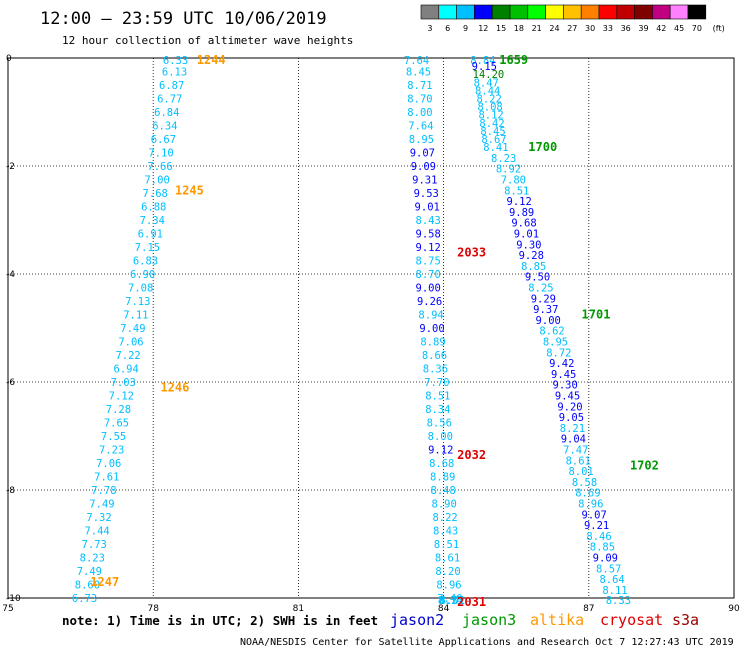 Image resolution: width=740 pixels, height=650 pixels. I want to click on satellite-legend-item: altika, so click(557, 620).